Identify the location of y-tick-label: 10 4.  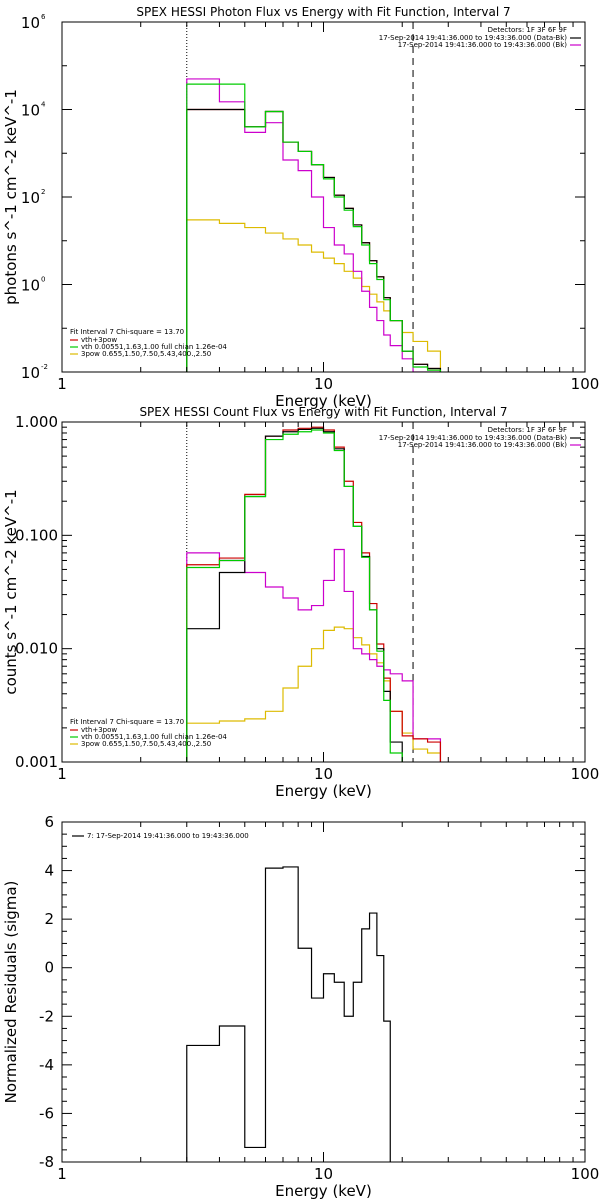
(33, 110).